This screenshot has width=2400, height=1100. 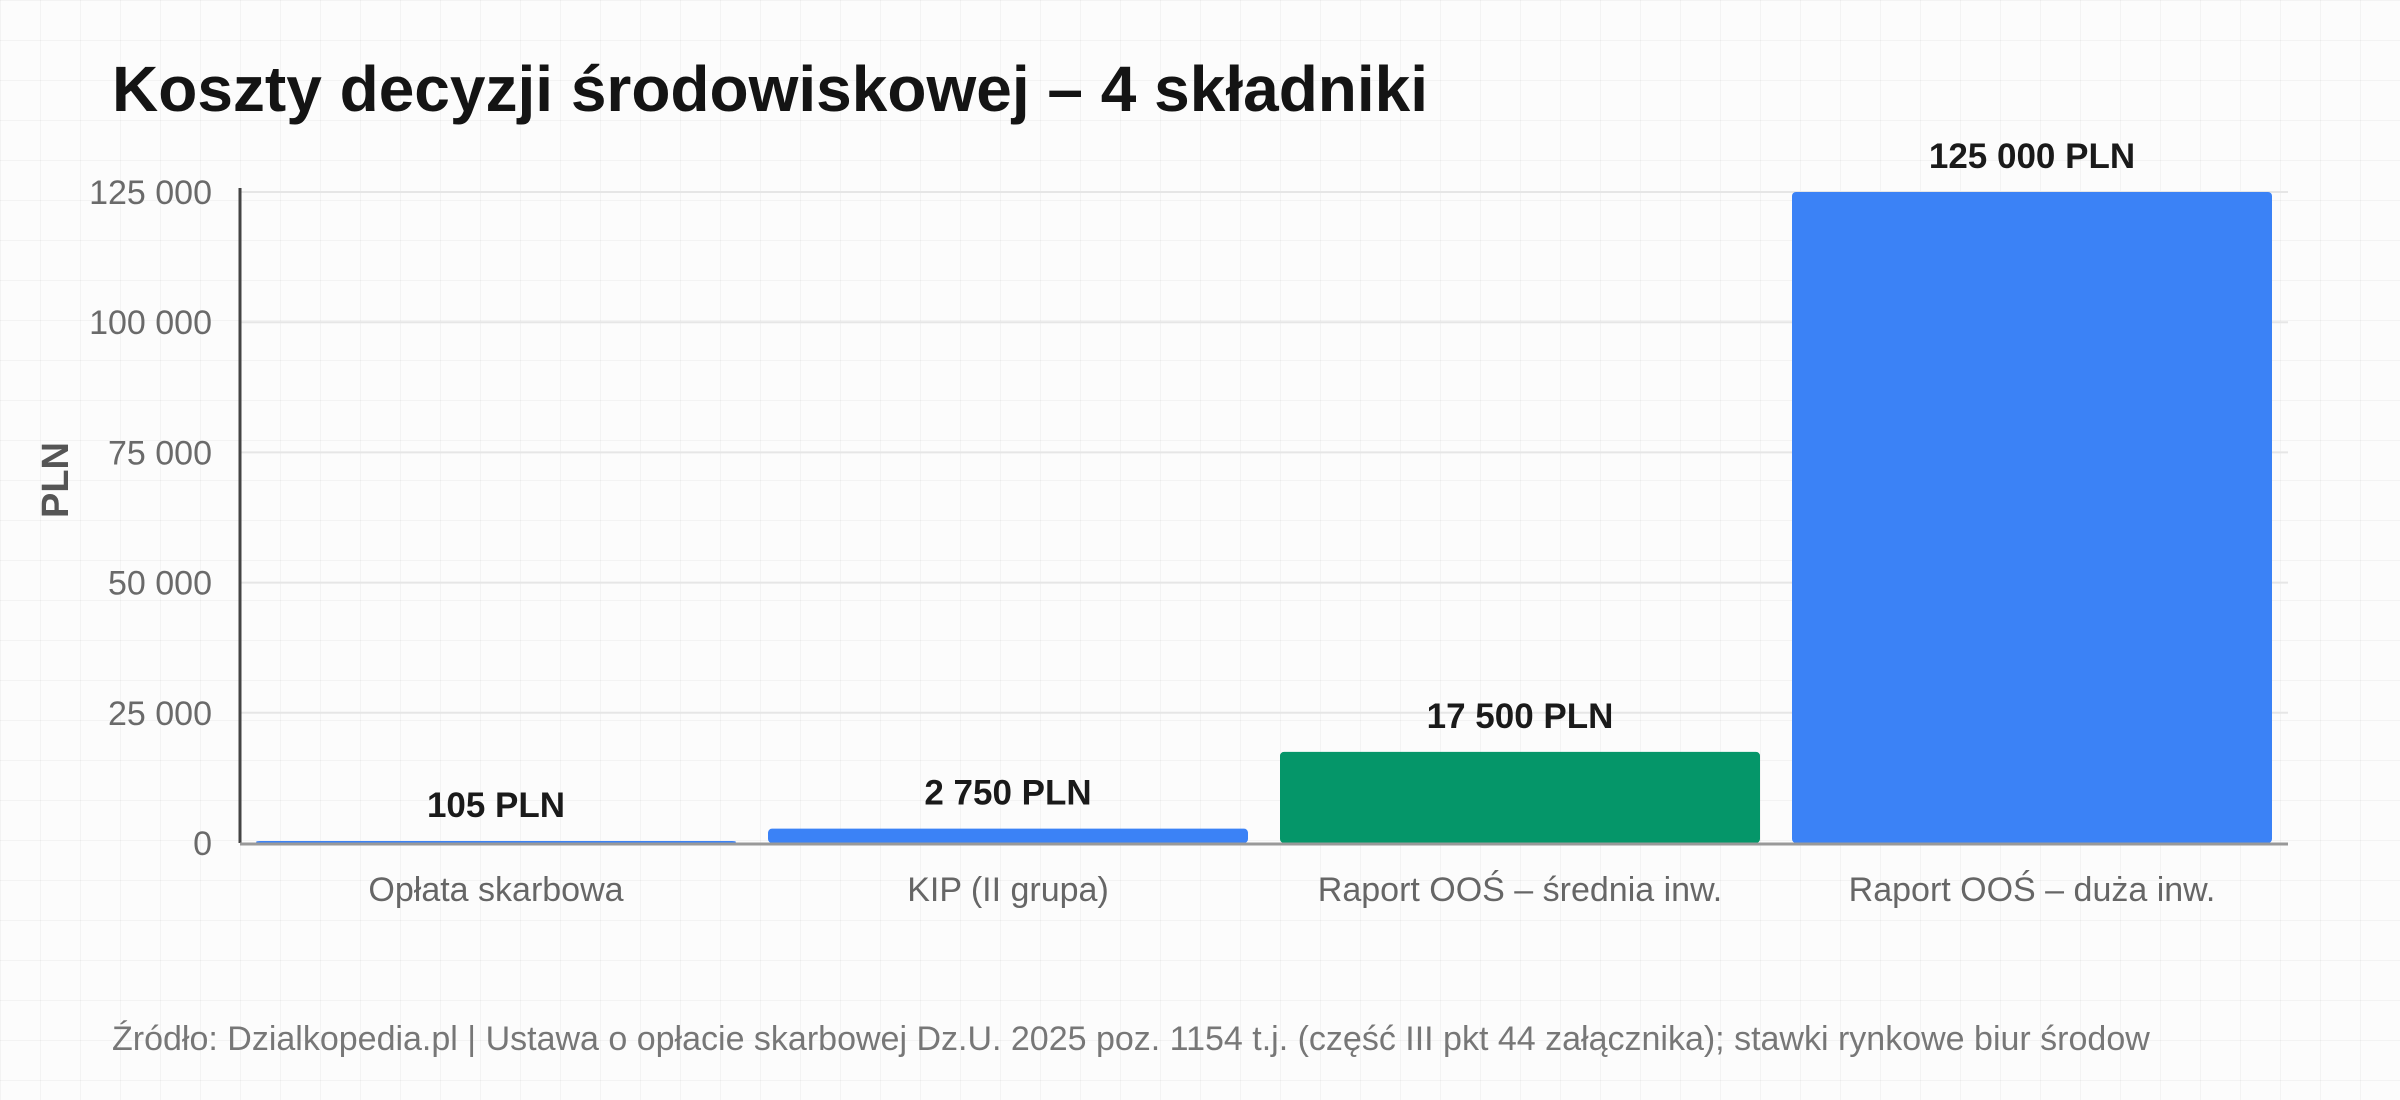 What do you see at coordinates (1007, 793) in the screenshot?
I see `bar-value-label: 2 750 PLN` at bounding box center [1007, 793].